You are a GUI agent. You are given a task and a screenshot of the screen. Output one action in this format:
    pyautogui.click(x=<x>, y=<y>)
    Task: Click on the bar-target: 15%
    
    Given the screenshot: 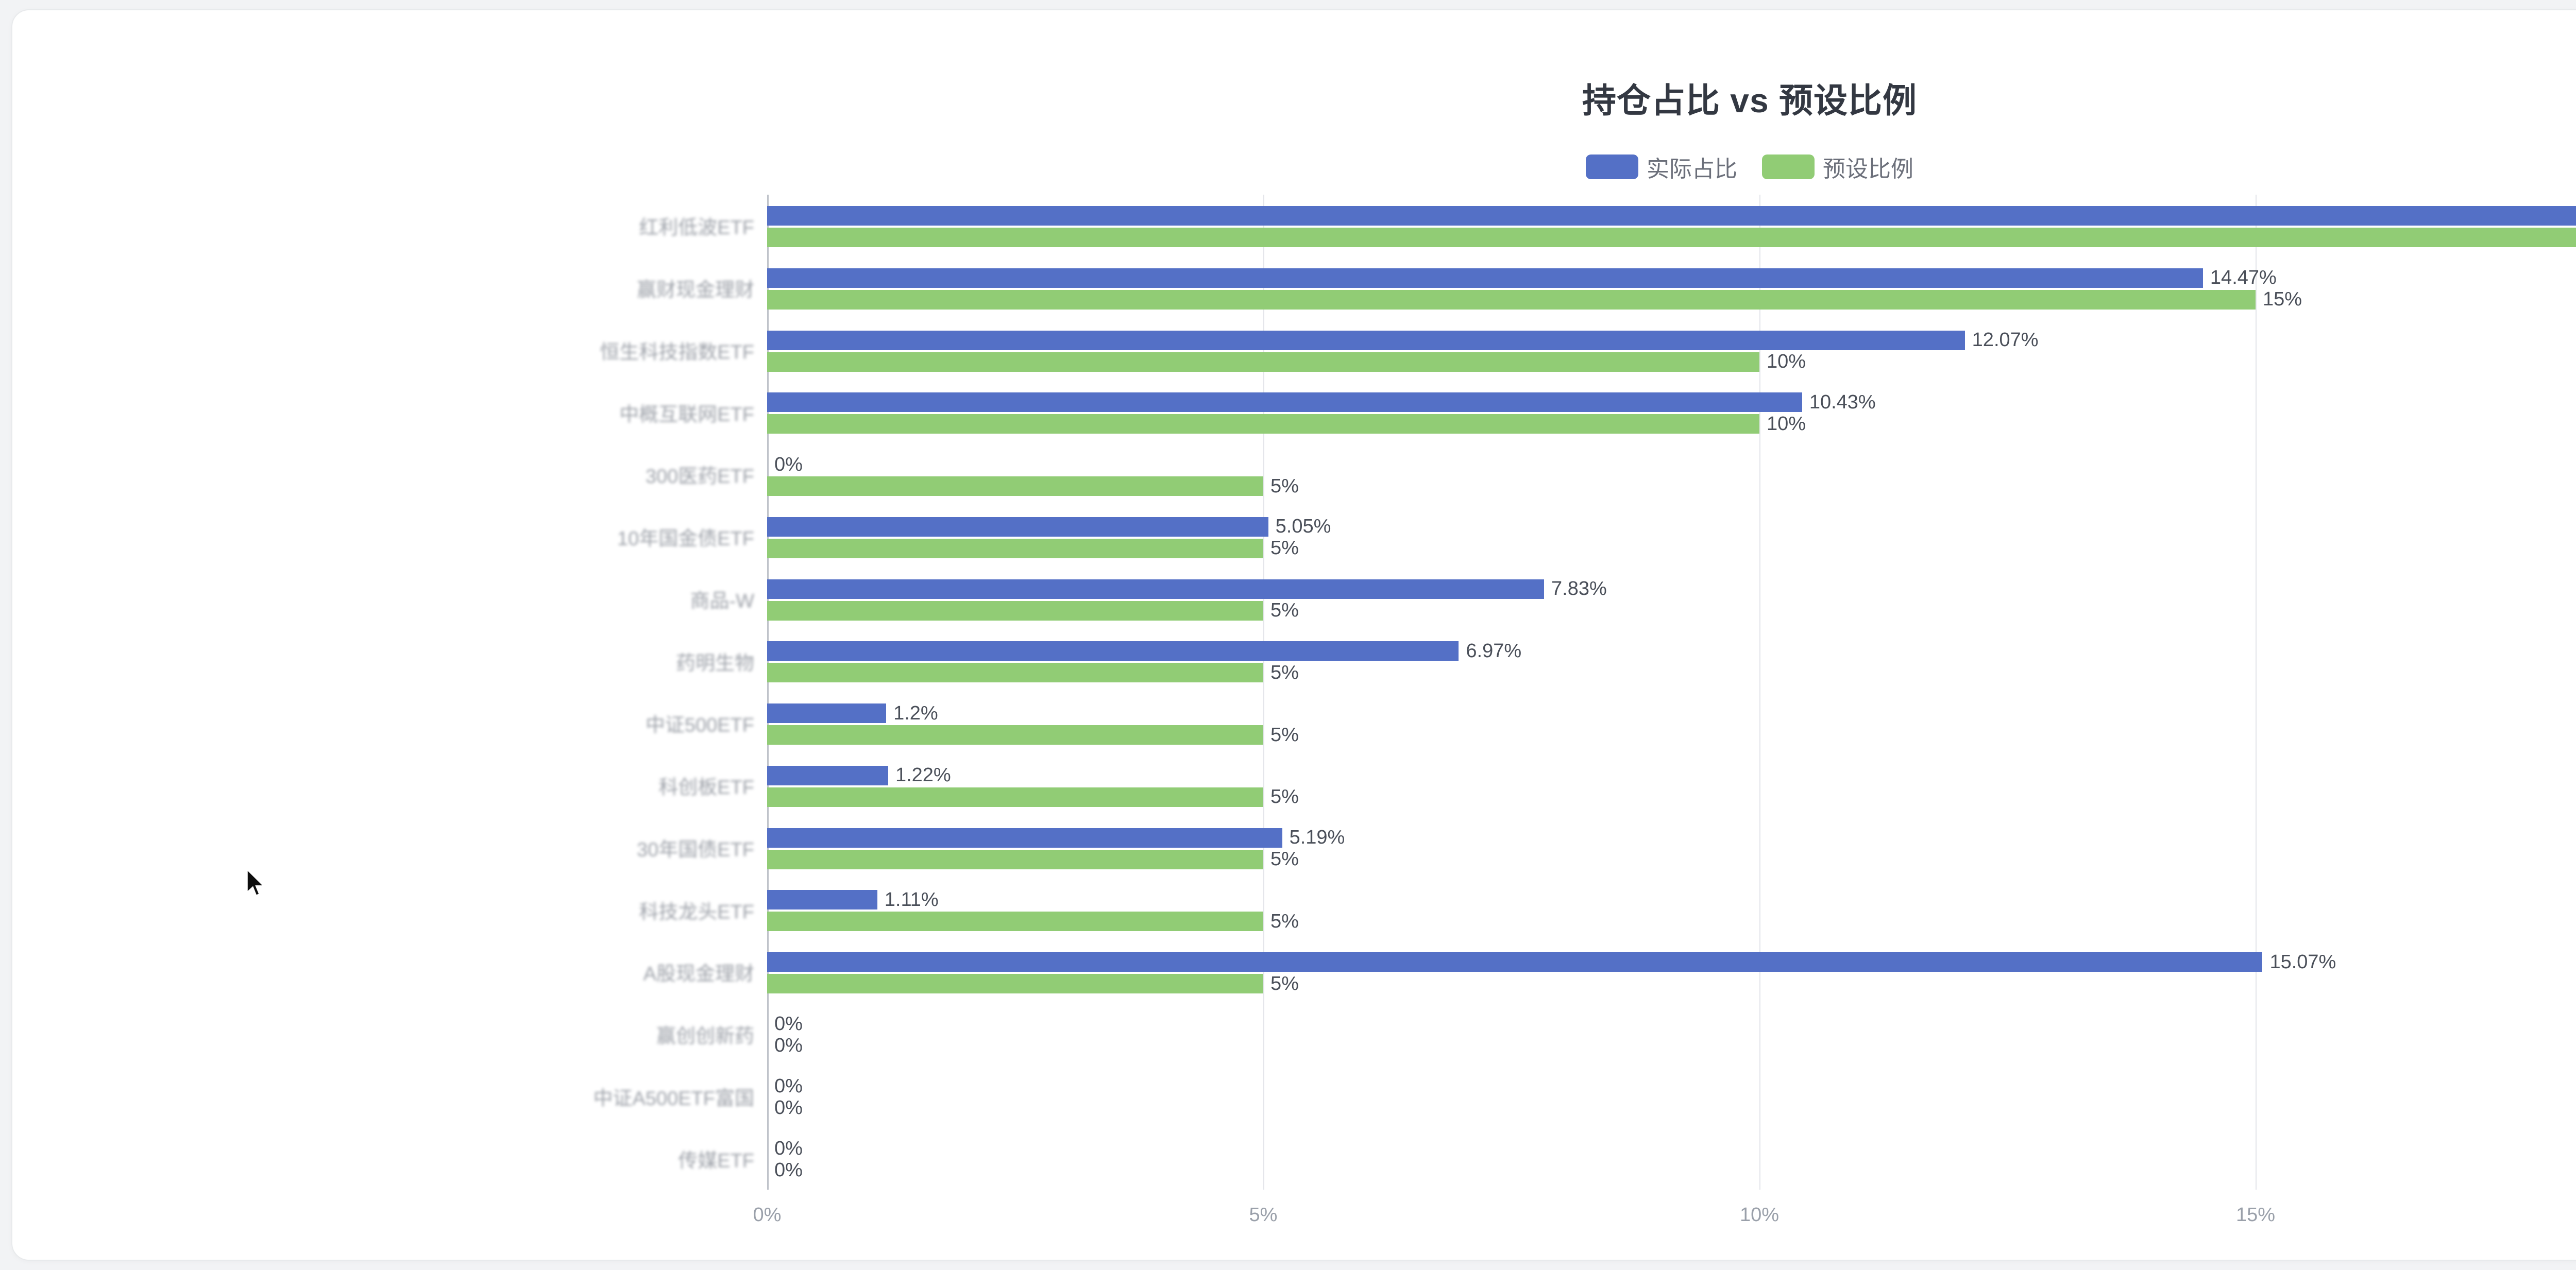 What is the action you would take?
    pyautogui.click(x=1534, y=299)
    